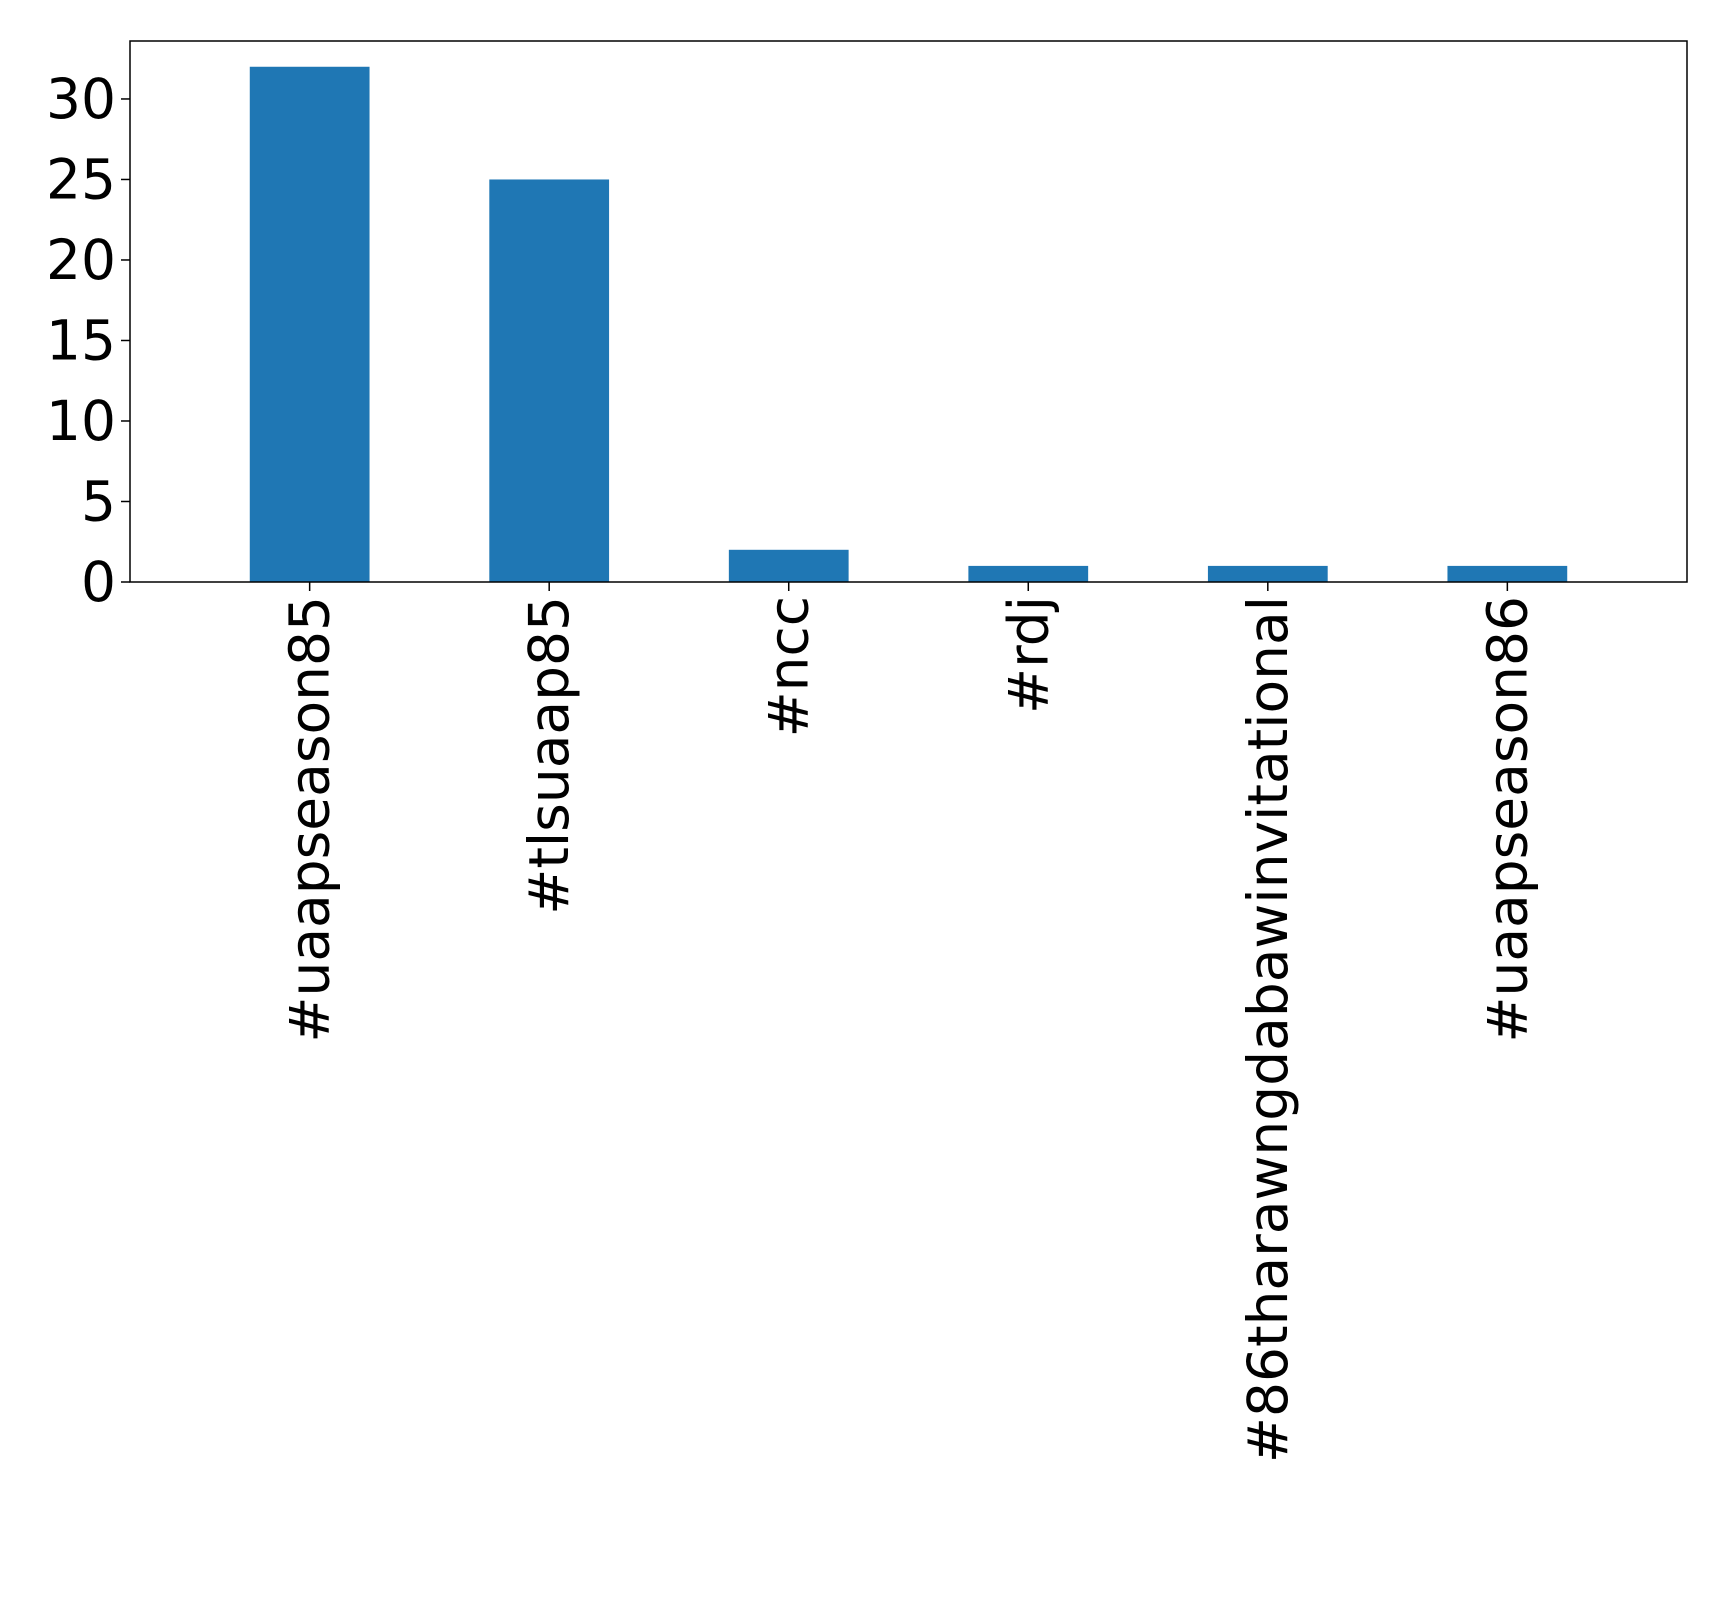 This screenshot has height=1613, width=1719. Describe the element at coordinates (1268, 1029) in the screenshot. I see `x-tick-label: #86tharawngdabawinvitational` at that location.